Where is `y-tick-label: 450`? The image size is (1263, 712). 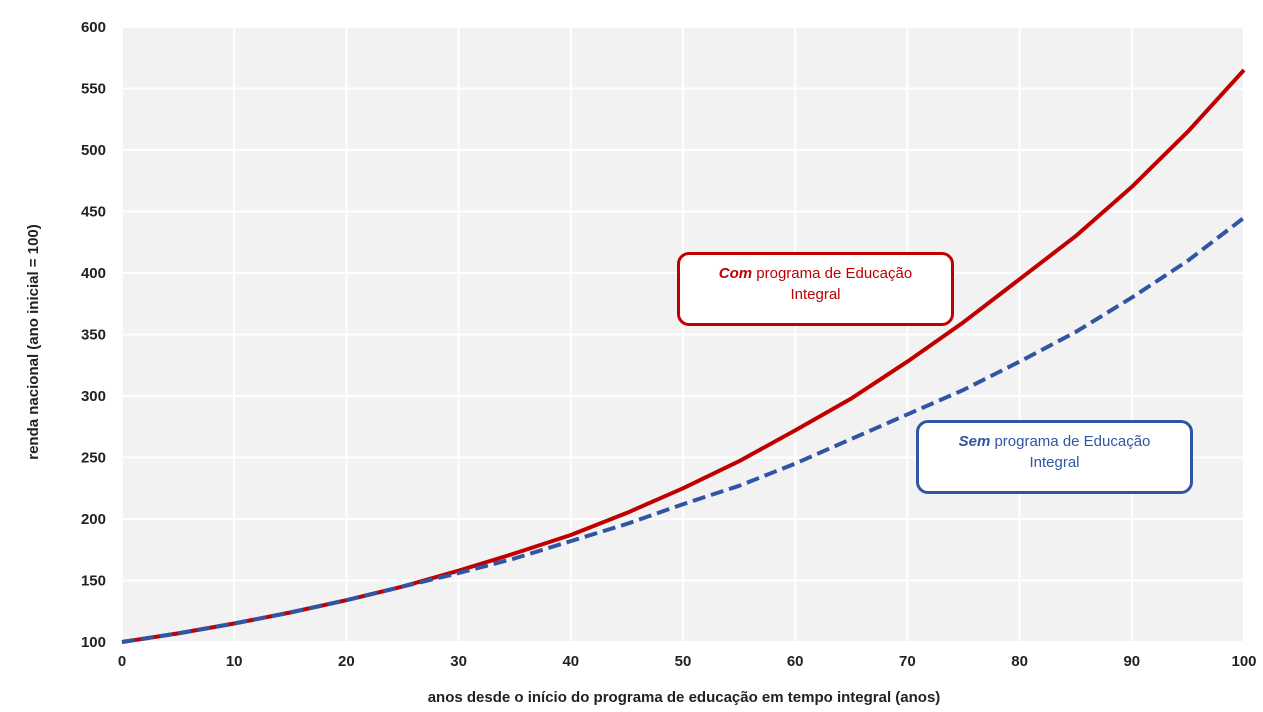 y-tick-label: 450 is located at coordinates (93, 212).